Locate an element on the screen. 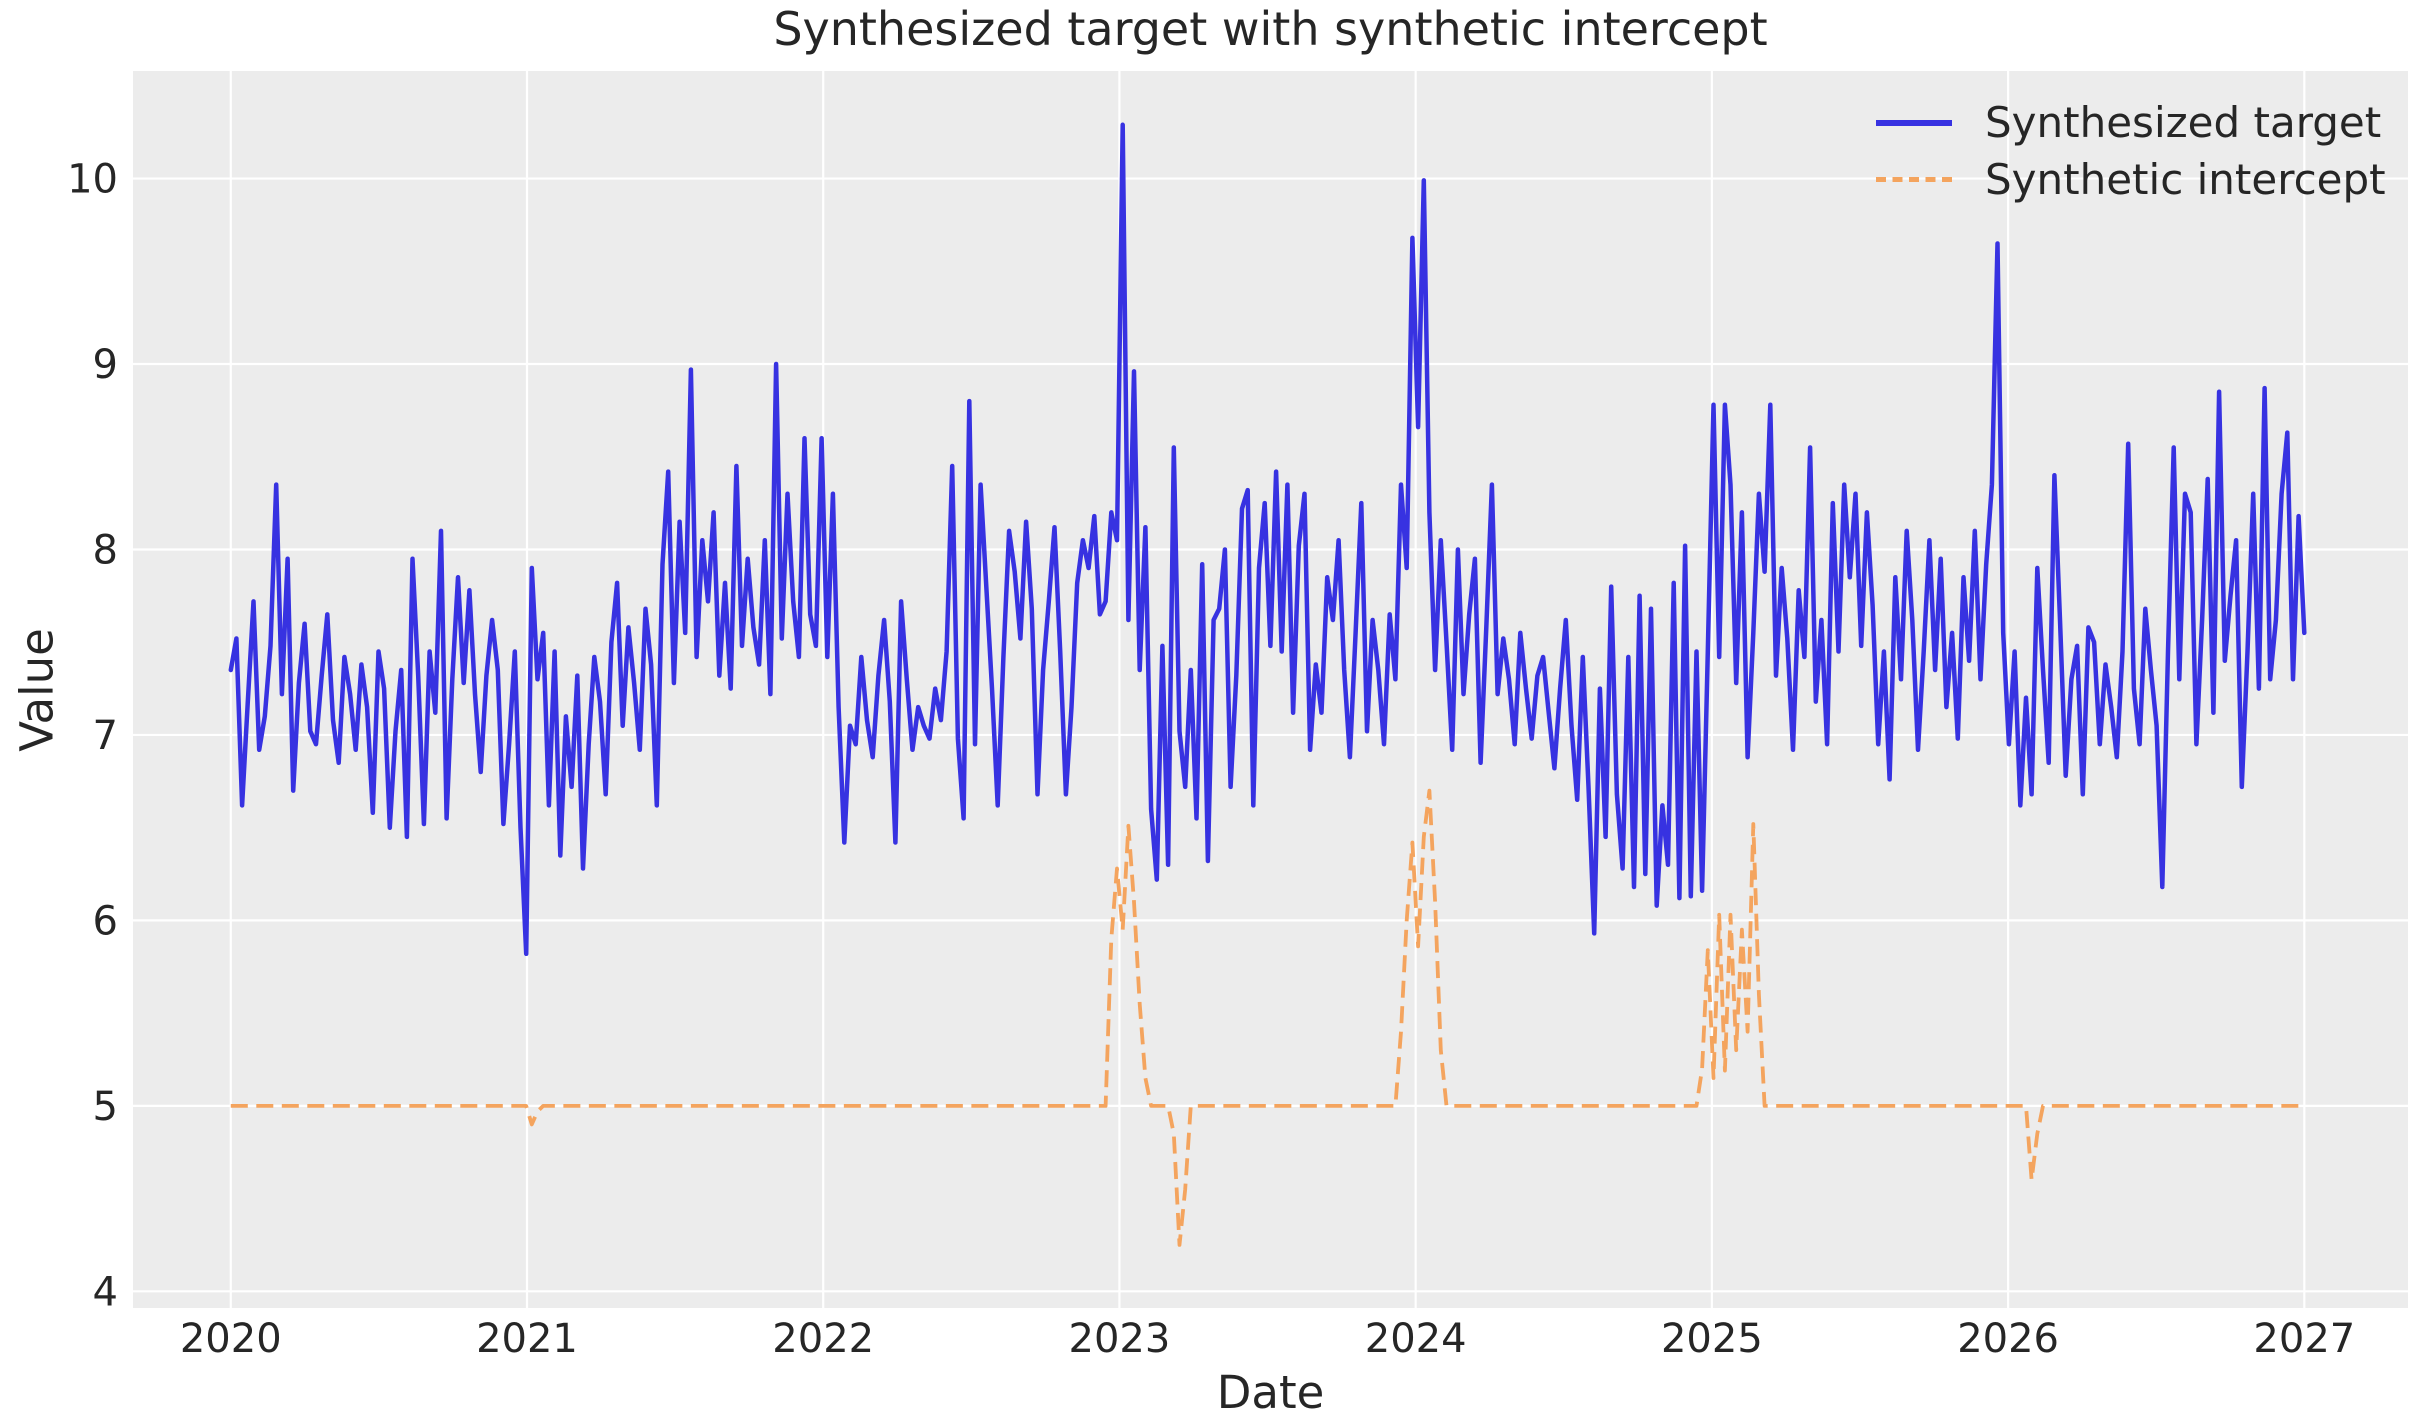 The image size is (2423, 1423). legend-label: Synthesized target is located at coordinates (2183, 122).